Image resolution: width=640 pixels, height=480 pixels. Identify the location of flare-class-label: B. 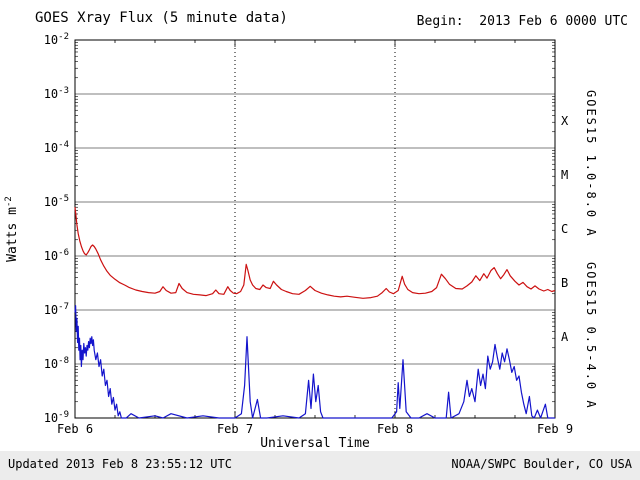
(564, 283).